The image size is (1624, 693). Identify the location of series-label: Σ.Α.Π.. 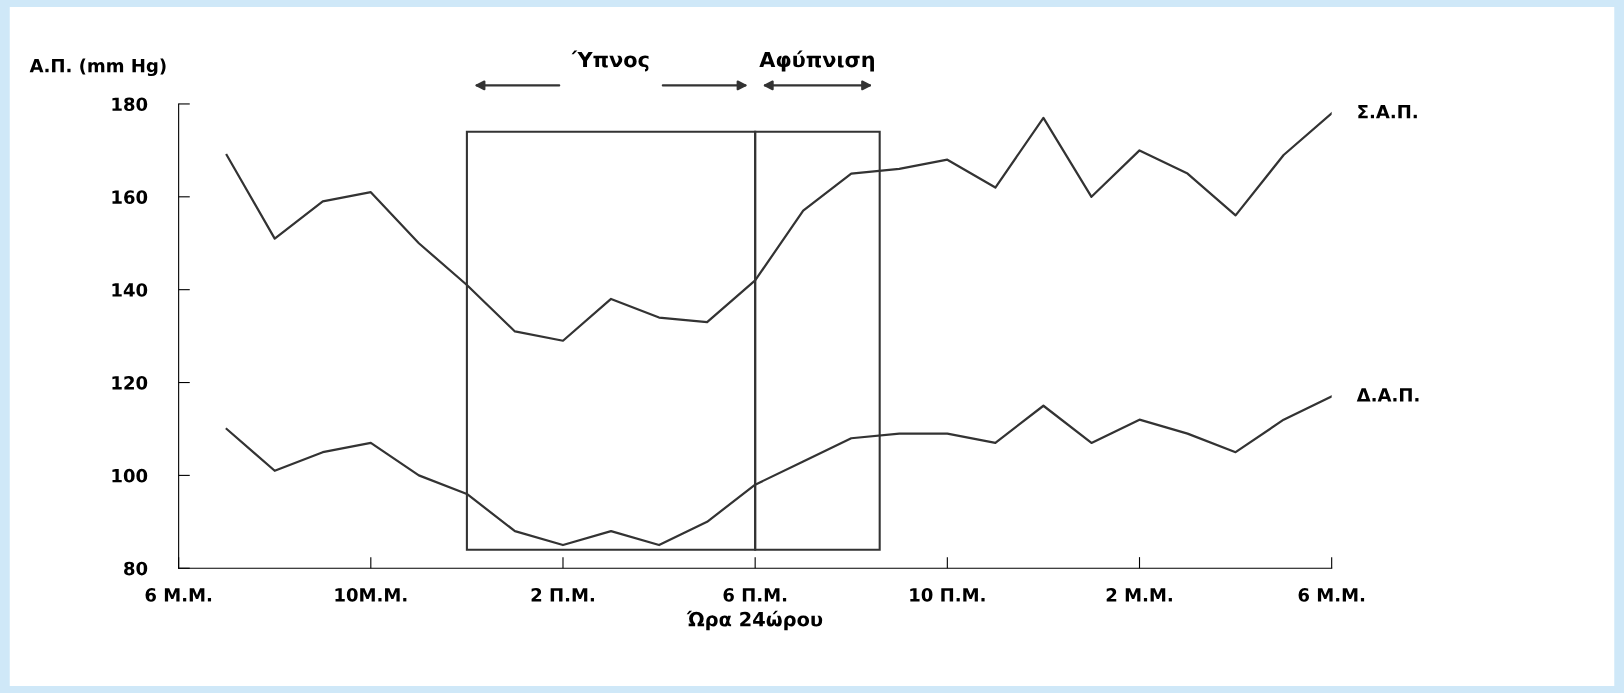
(1387, 112).